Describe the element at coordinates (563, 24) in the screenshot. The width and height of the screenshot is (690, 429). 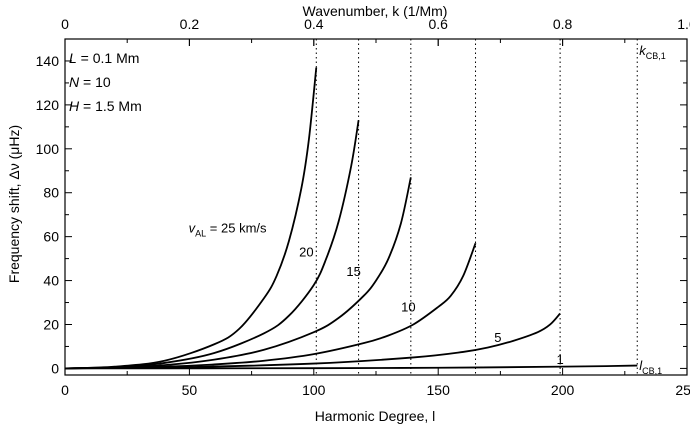
I see `top-tick-label: 0.8` at that location.